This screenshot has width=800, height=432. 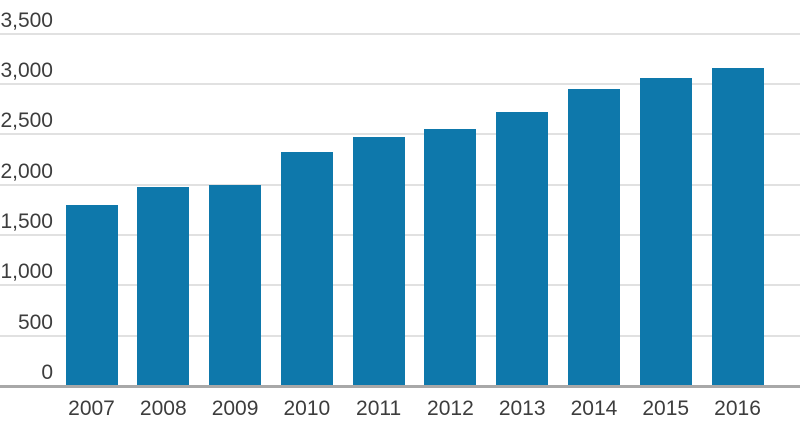 I want to click on bar-2014, so click(x=593, y=237).